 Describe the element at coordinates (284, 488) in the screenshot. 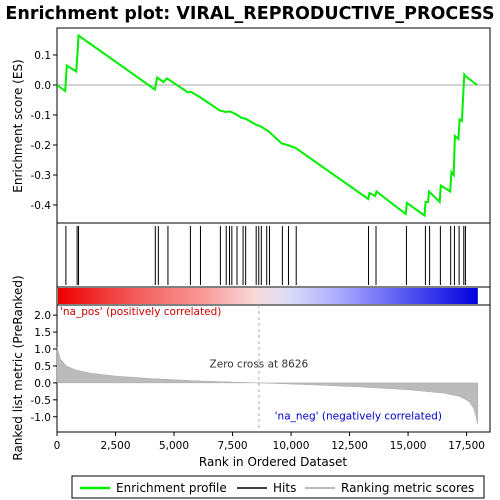

I see `legend-label-hits: Hits` at that location.